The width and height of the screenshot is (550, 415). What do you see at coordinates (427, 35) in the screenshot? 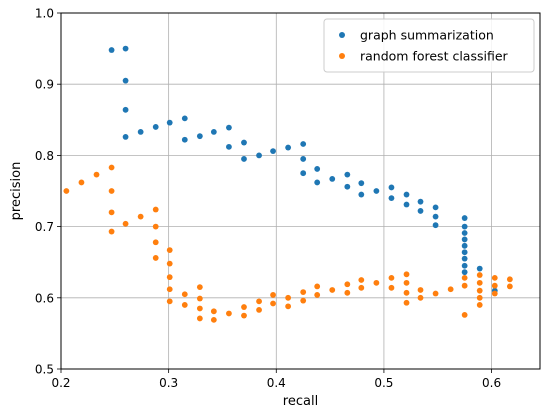
I see `legend-label: graph summarization` at bounding box center [427, 35].